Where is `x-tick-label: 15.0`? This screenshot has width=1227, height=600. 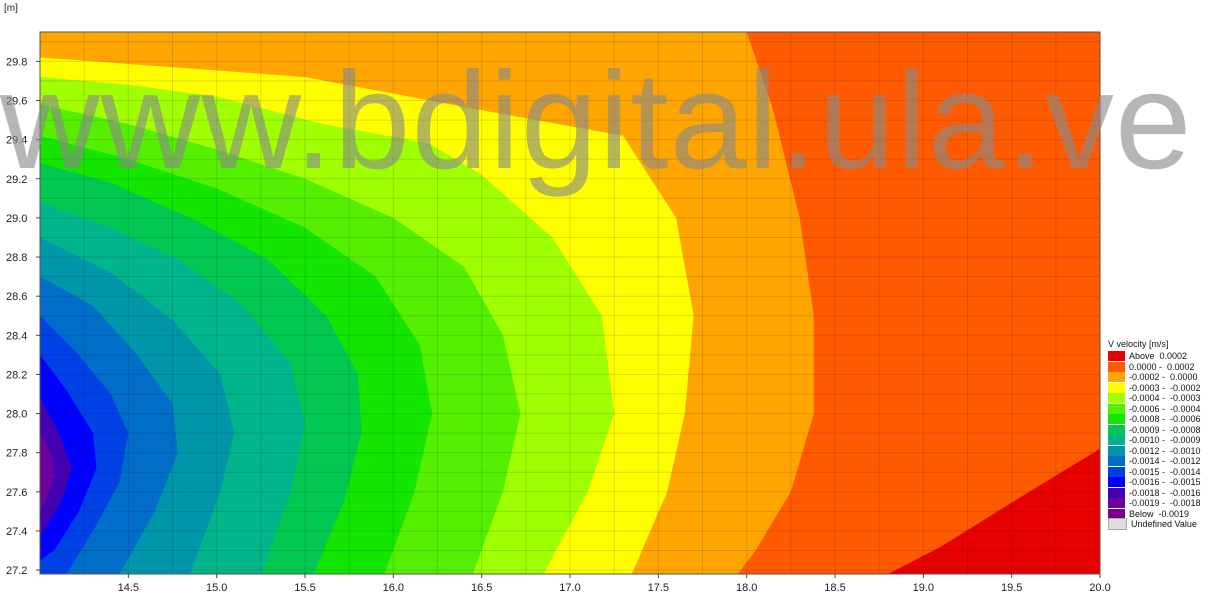
x-tick-label: 15.0 is located at coordinates (216, 588).